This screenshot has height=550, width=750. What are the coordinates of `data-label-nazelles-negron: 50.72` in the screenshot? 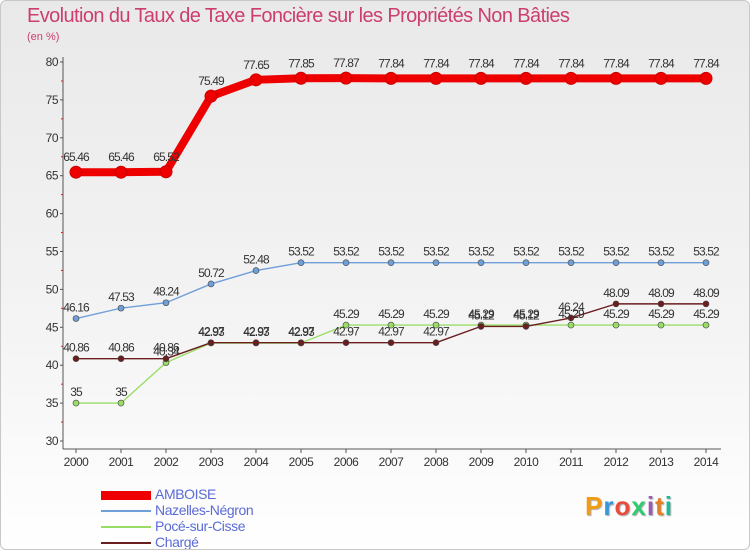 It's located at (211, 273).